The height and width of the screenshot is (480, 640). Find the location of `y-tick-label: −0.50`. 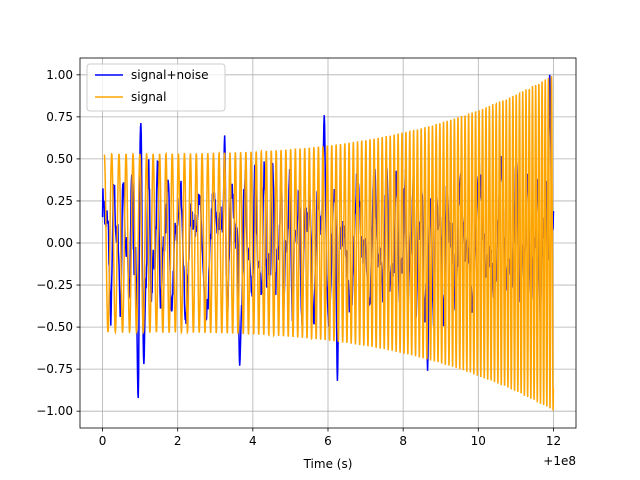

y-tick-label: −0.50 is located at coordinates (54, 327).